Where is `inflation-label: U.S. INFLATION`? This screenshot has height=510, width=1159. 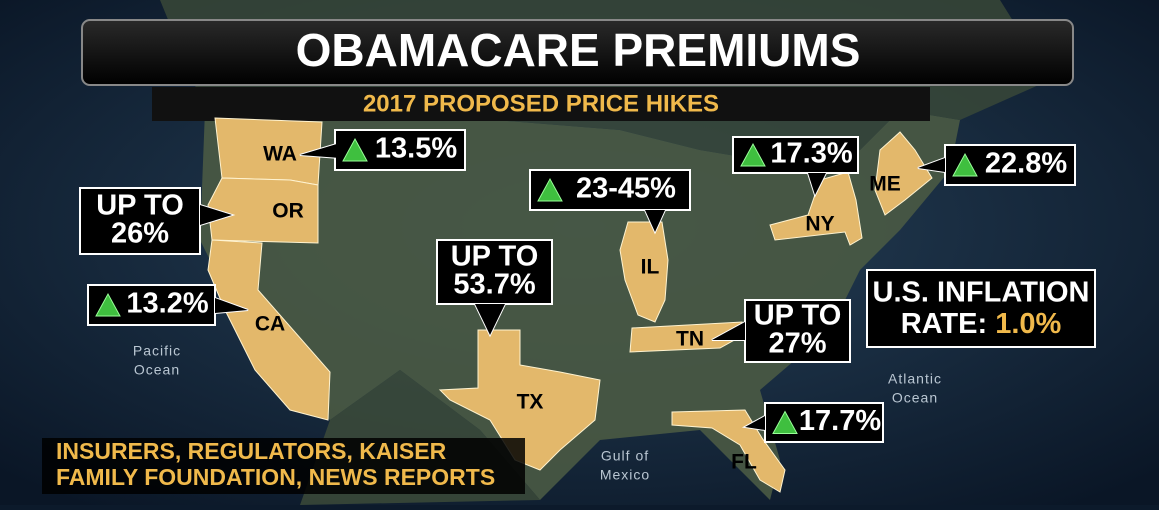
inflation-label: U.S. INFLATION is located at coordinates (981, 293).